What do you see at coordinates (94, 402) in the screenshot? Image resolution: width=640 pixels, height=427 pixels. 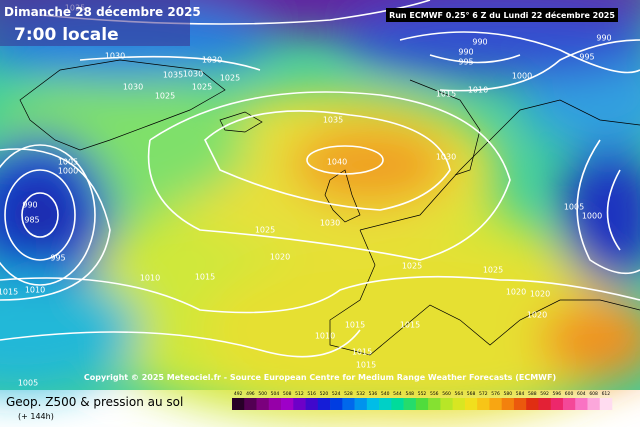 I see `footer-title: Geop. Z500 & pression au sol` at bounding box center [94, 402].